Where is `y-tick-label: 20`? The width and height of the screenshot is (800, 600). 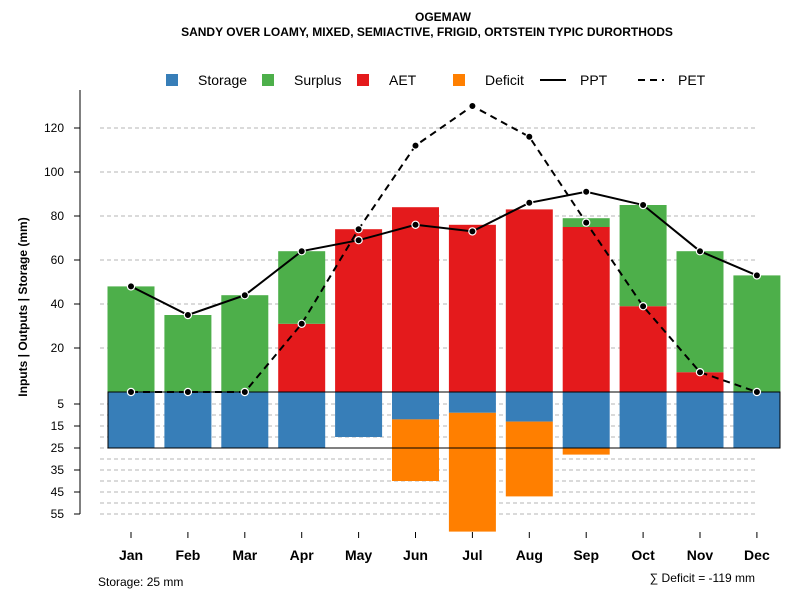
y-tick-label: 20 is located at coordinates (58, 348).